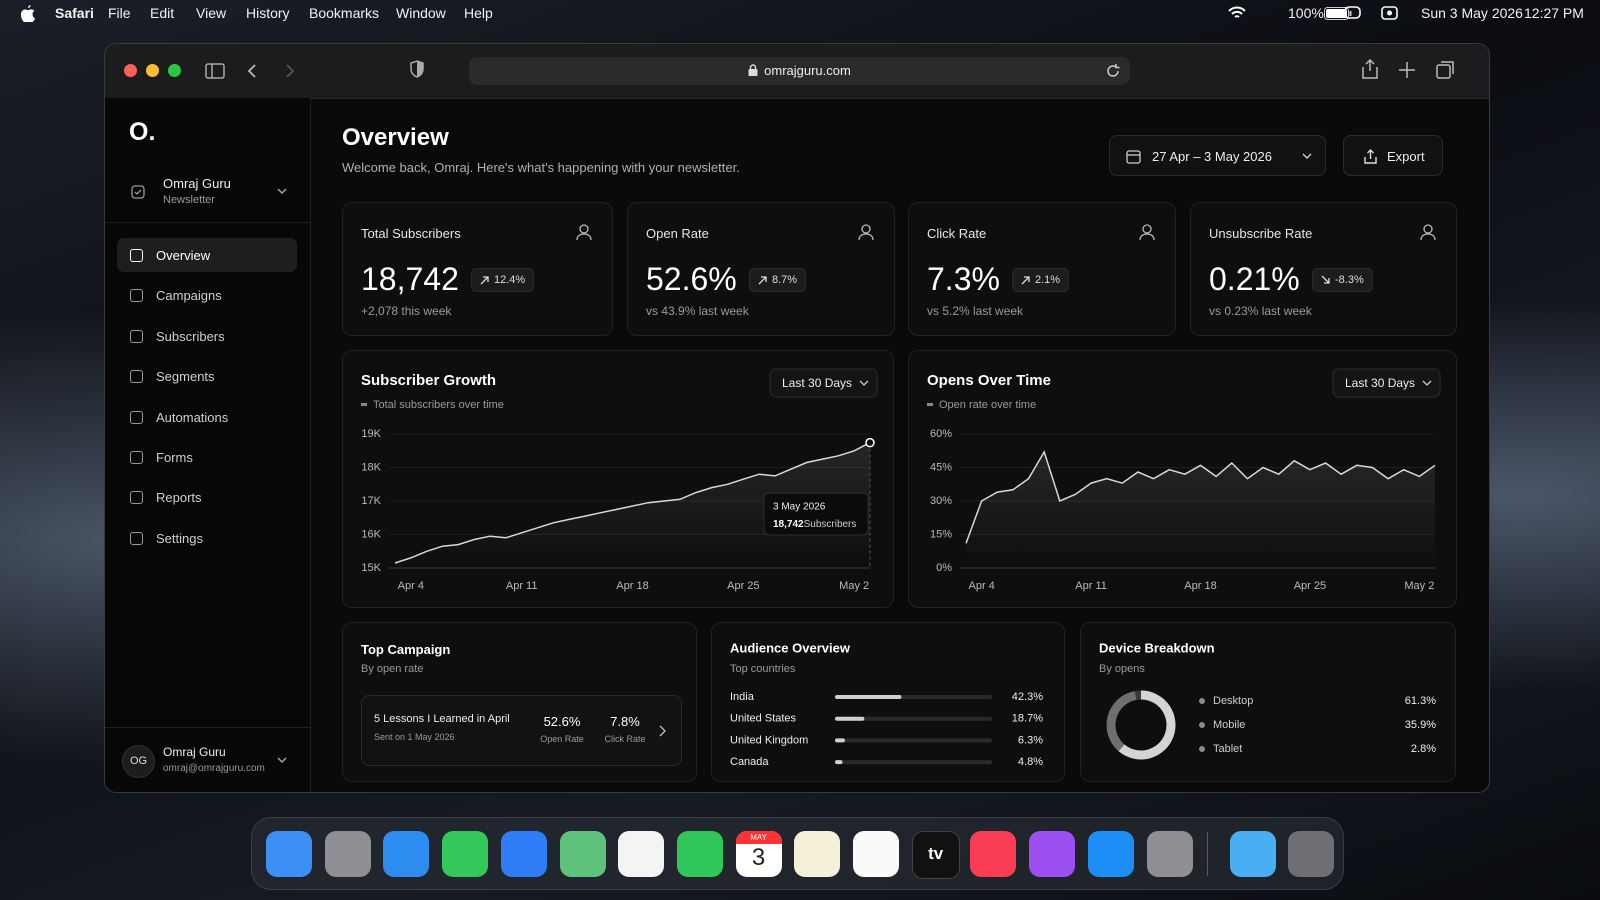 Image resolution: width=1600 pixels, height=900 pixels. What do you see at coordinates (478, 13) in the screenshot?
I see `menu-item: Help` at bounding box center [478, 13].